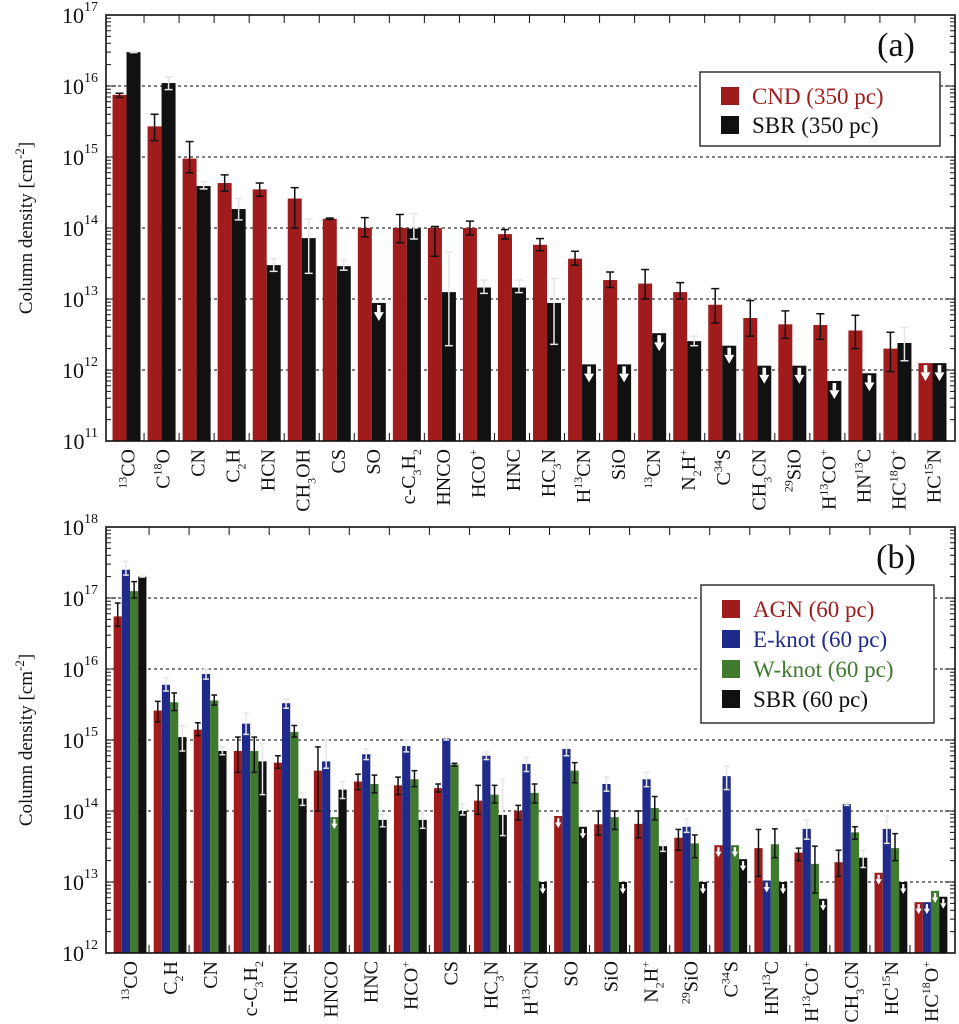  What do you see at coordinates (731, 609) in the screenshot?
I see `legend-swatch` at bounding box center [731, 609].